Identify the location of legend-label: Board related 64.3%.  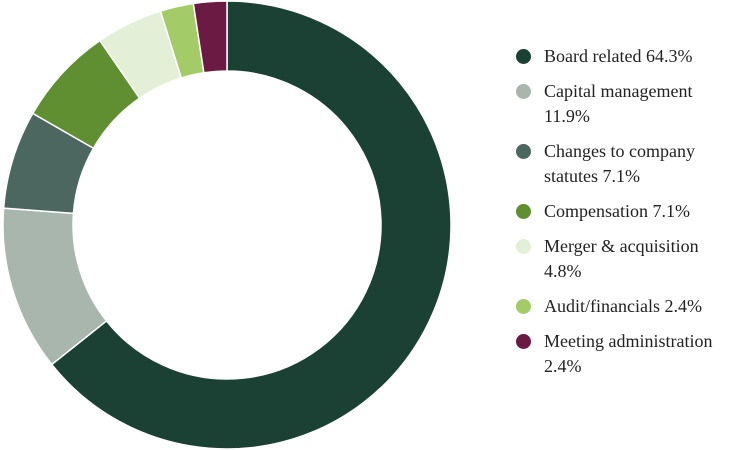
(618, 56).